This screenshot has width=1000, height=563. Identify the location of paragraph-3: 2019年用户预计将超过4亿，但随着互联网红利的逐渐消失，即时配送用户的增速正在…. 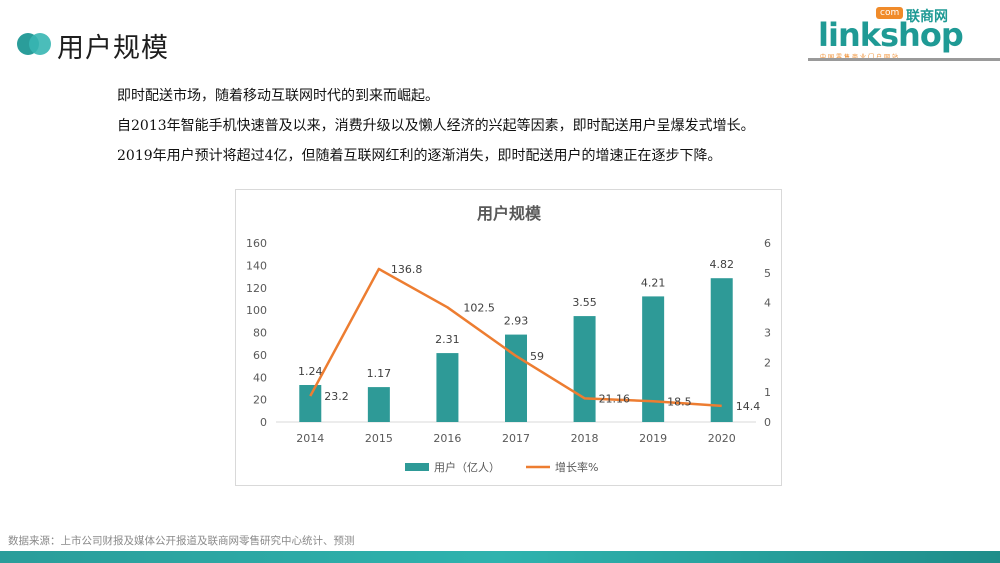
(419, 156).